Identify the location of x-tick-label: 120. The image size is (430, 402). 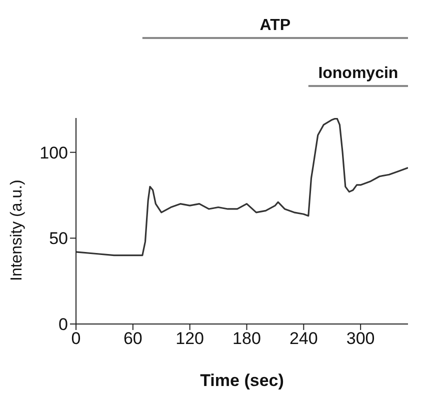
(190, 338).